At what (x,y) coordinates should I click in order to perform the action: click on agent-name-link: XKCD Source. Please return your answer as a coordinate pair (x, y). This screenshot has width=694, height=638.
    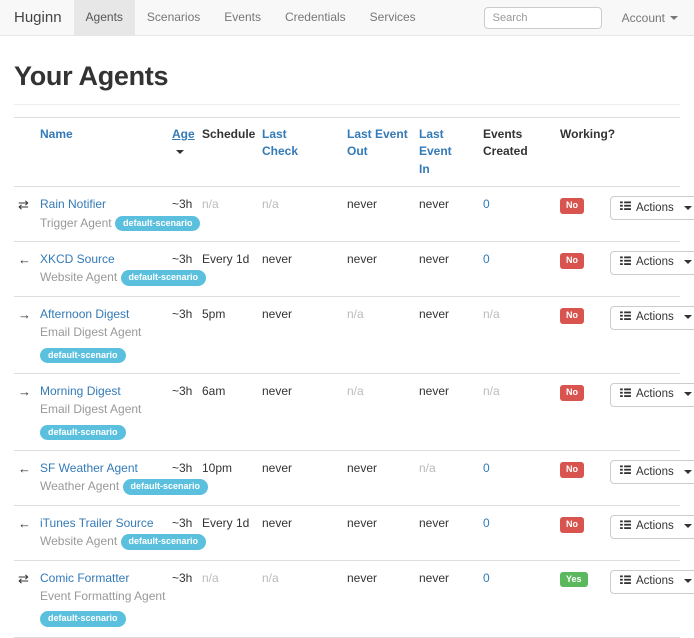
    Looking at the image, I should click on (77, 258).